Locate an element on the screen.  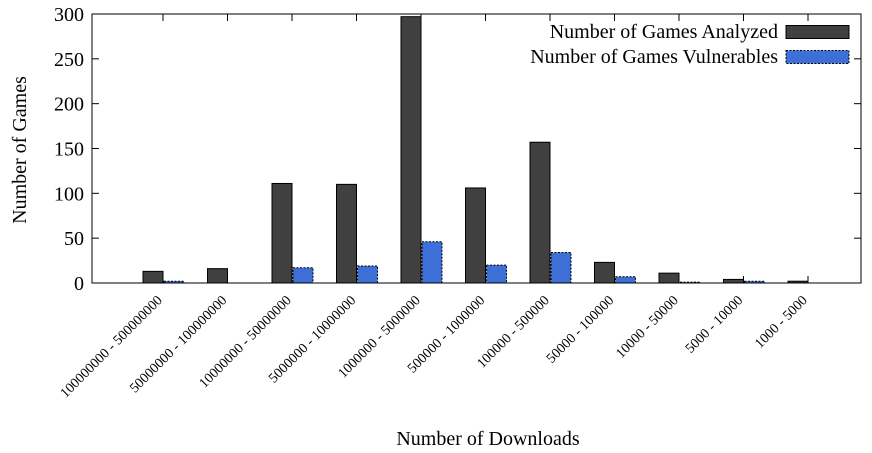
y-tick-label: 100 is located at coordinates (69, 194).